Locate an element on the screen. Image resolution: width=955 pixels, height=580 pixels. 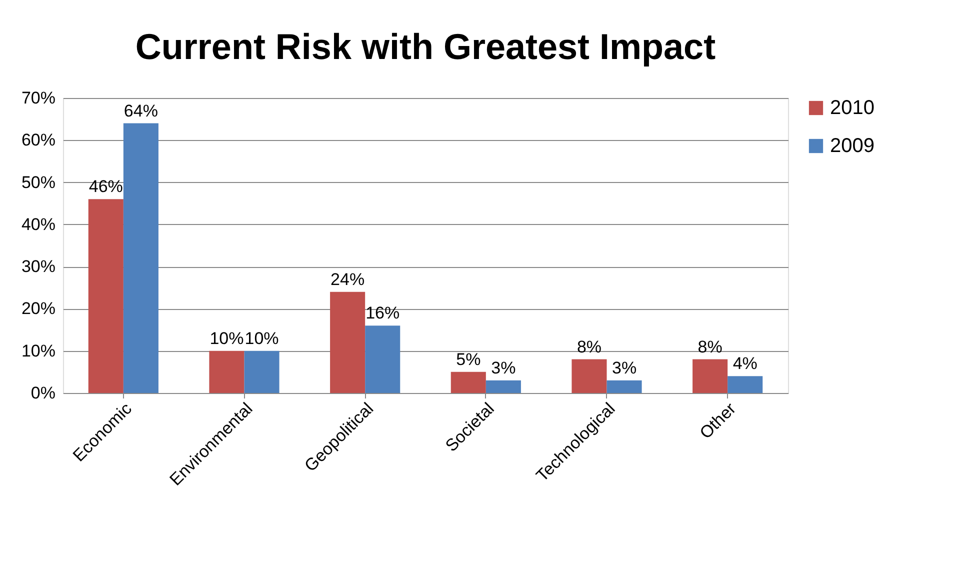
data-label: 16% is located at coordinates (383, 313).